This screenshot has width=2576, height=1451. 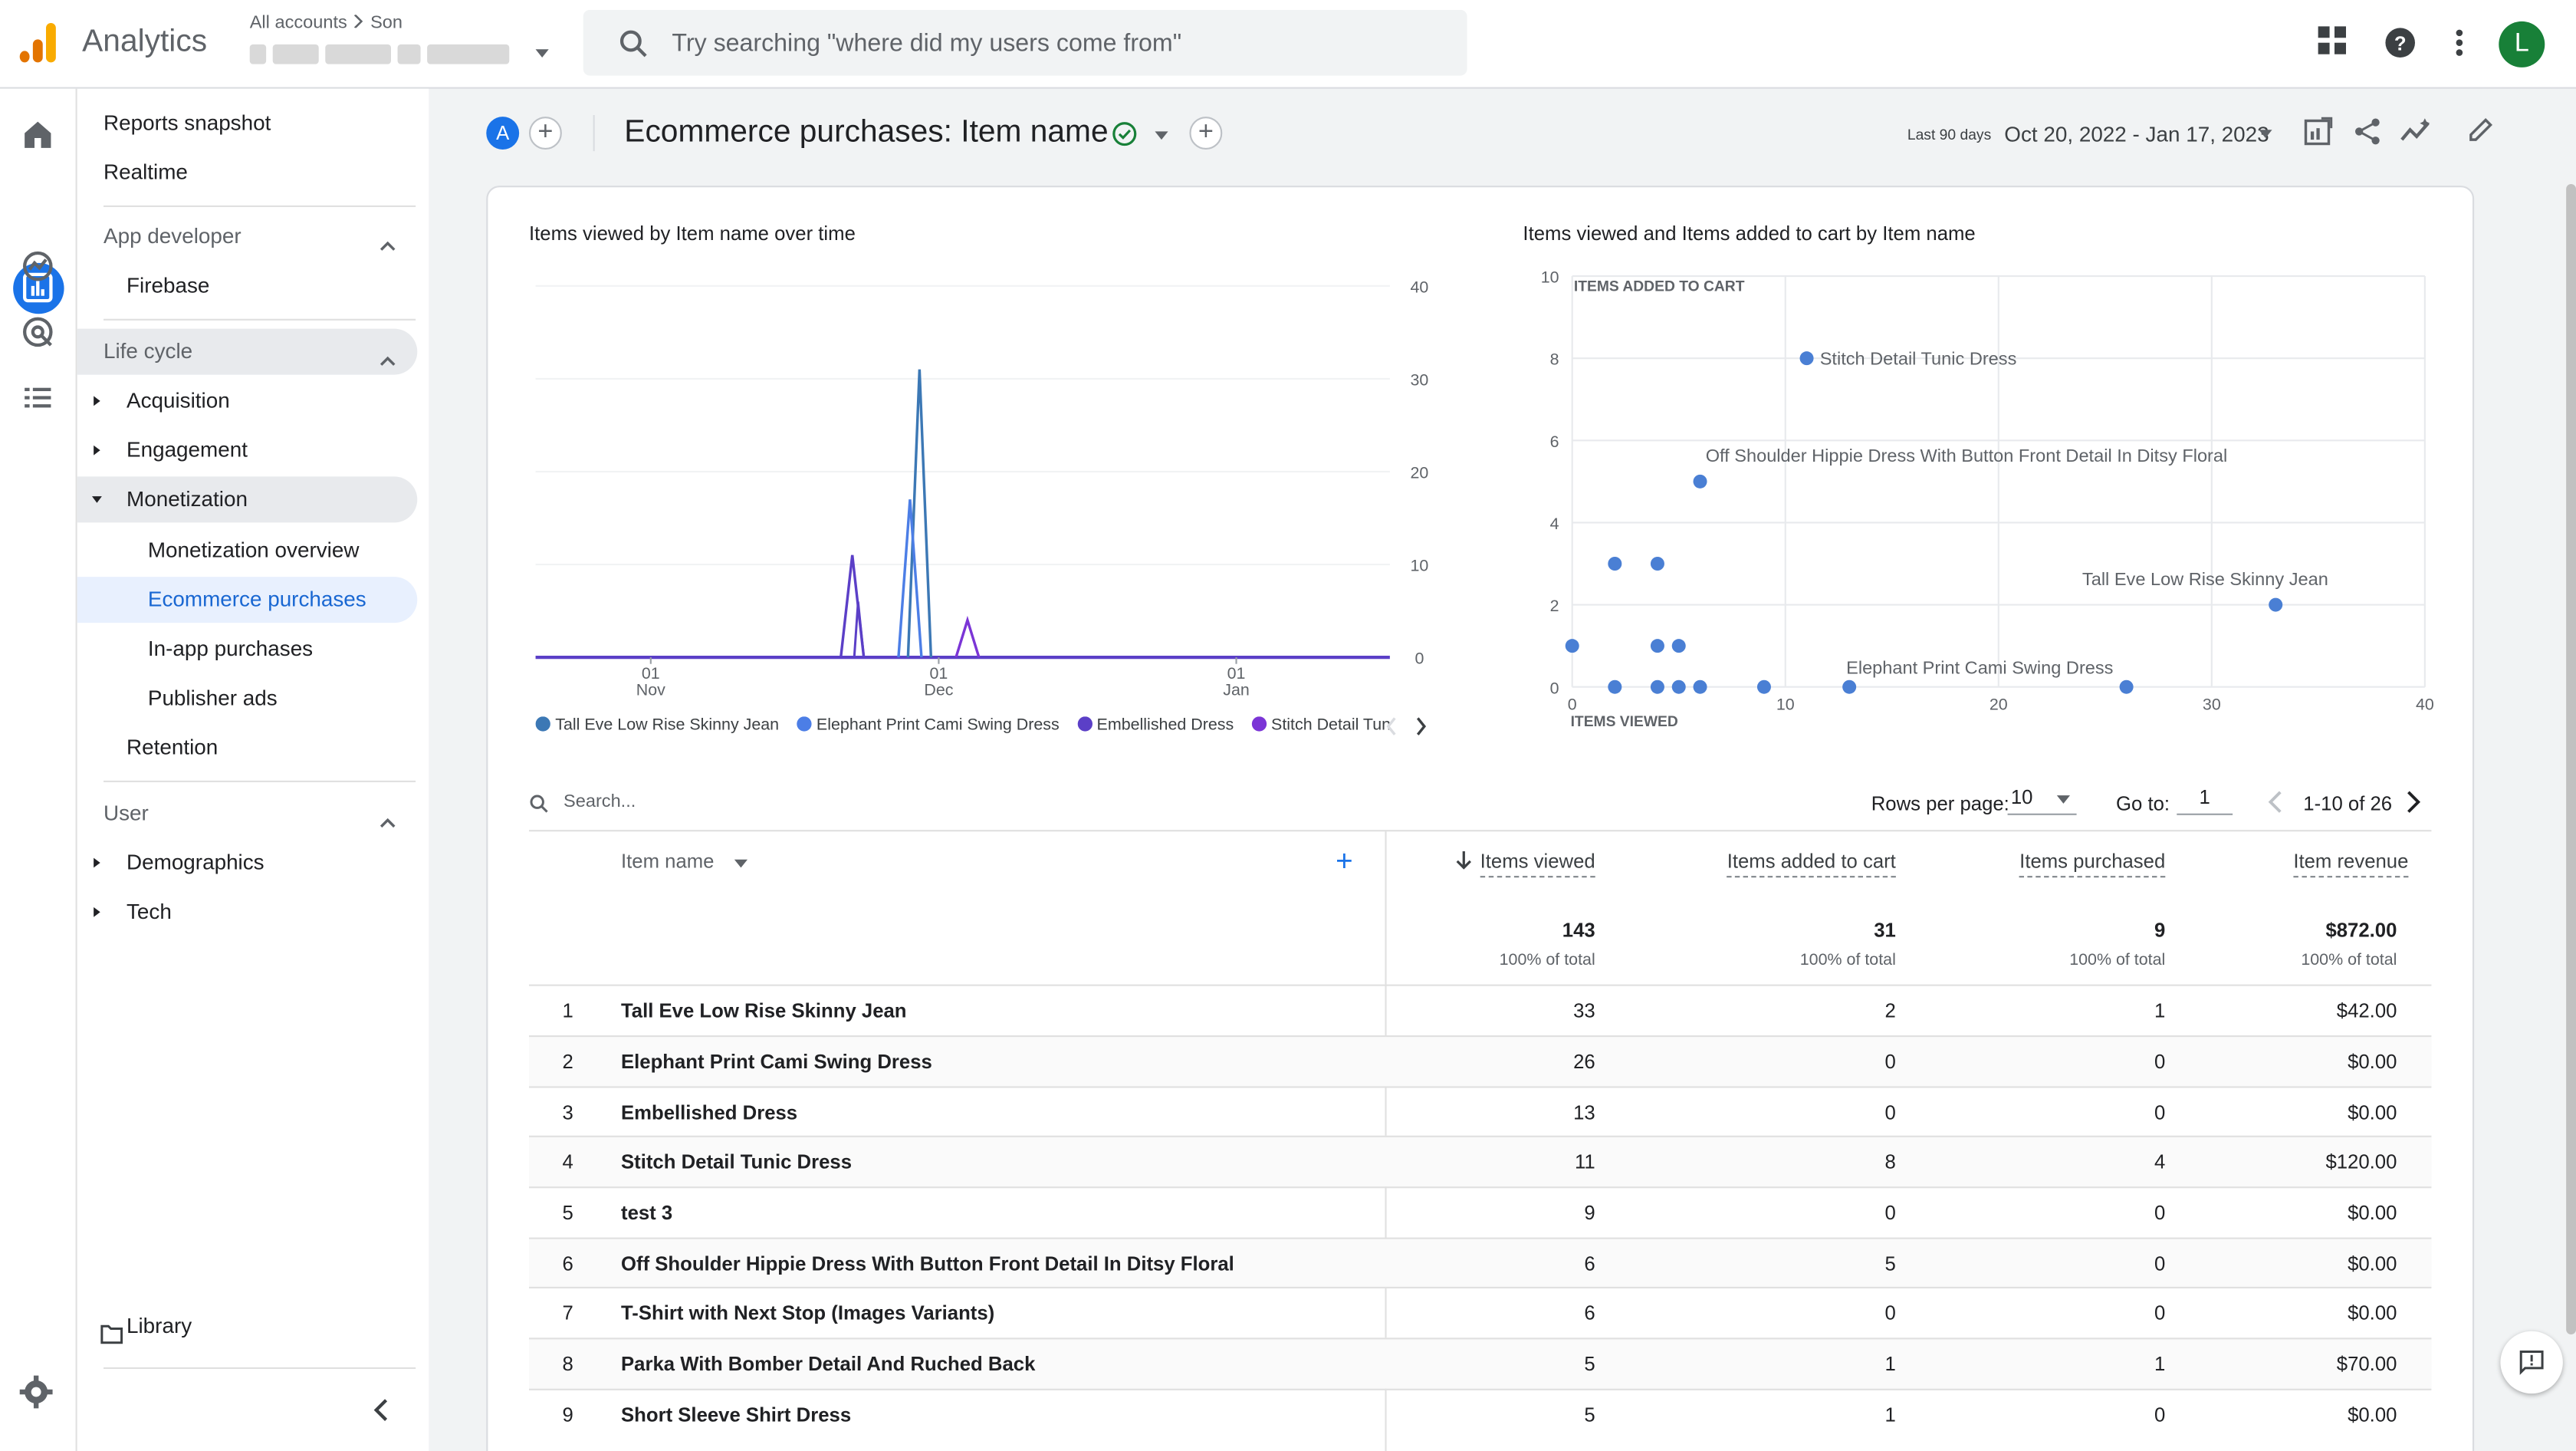 I want to click on help-icon: ?, so click(x=2400, y=45).